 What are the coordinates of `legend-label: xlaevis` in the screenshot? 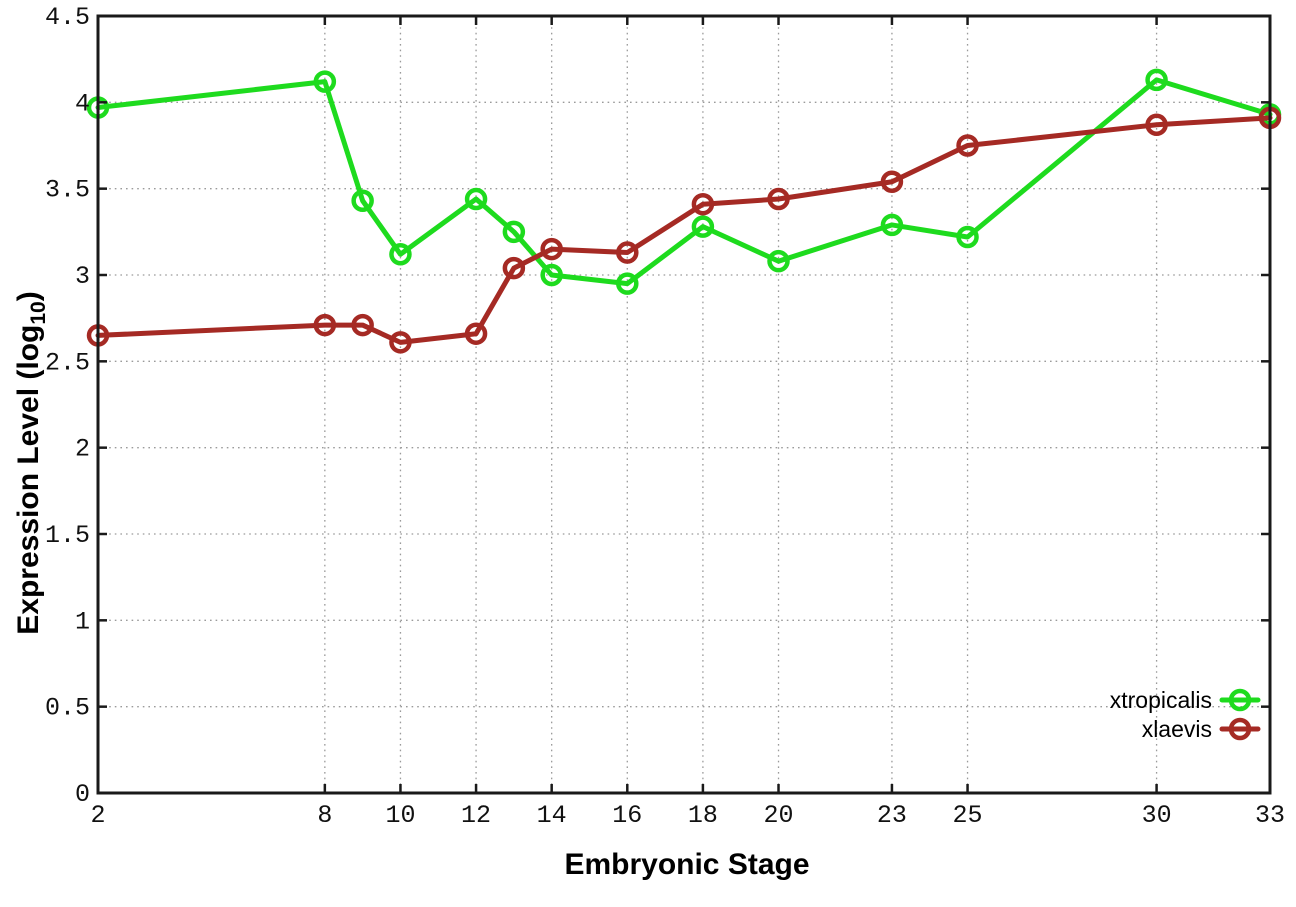 It's located at (1177, 729).